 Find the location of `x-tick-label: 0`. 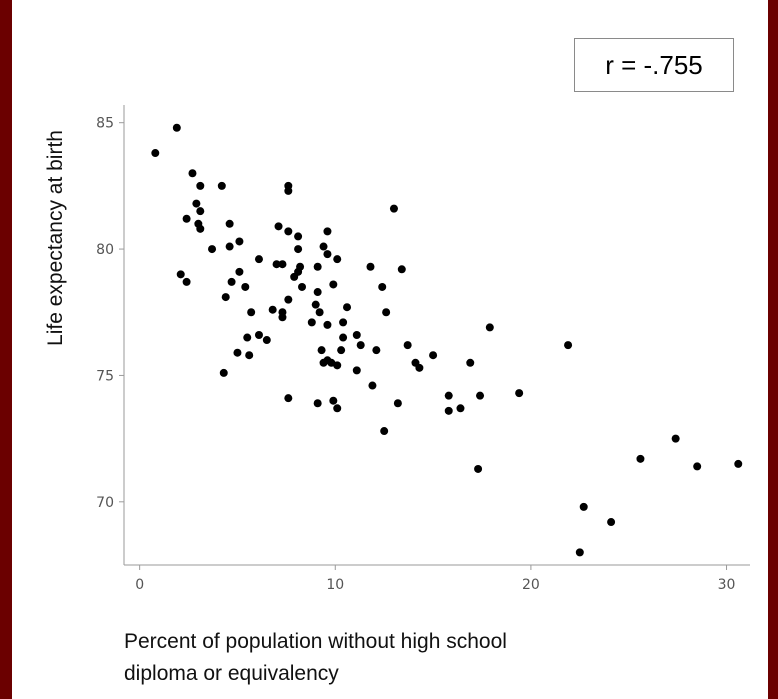

x-tick-label: 0 is located at coordinates (139, 585).